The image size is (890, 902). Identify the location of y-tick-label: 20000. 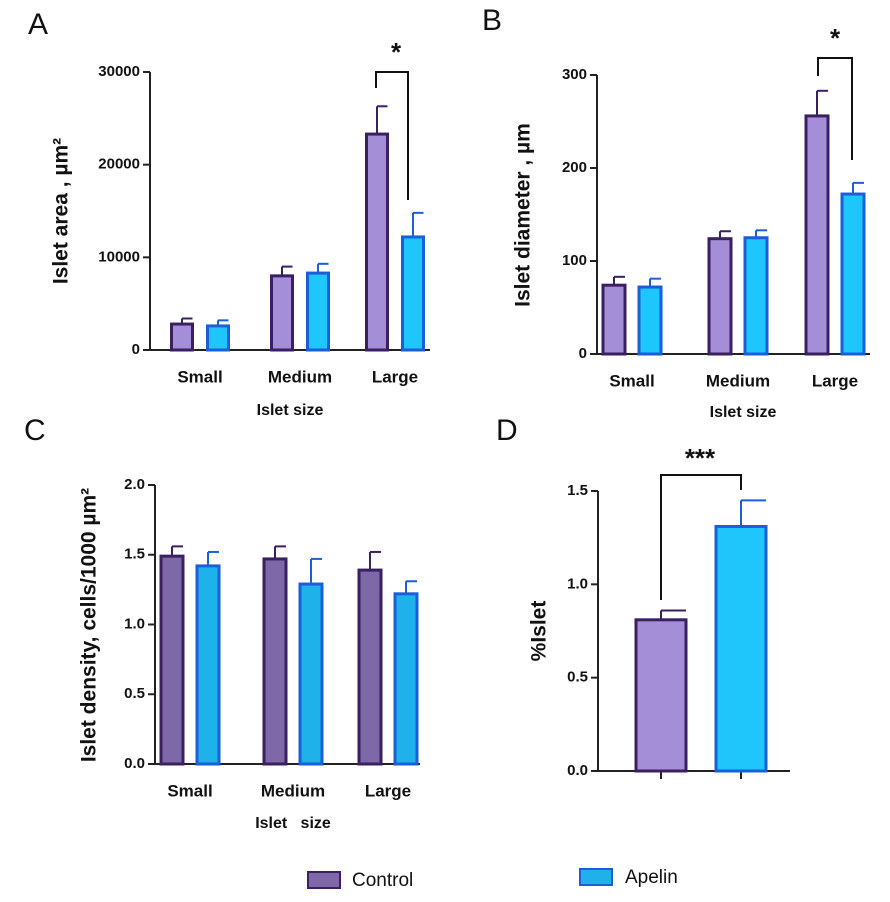
(119, 164).